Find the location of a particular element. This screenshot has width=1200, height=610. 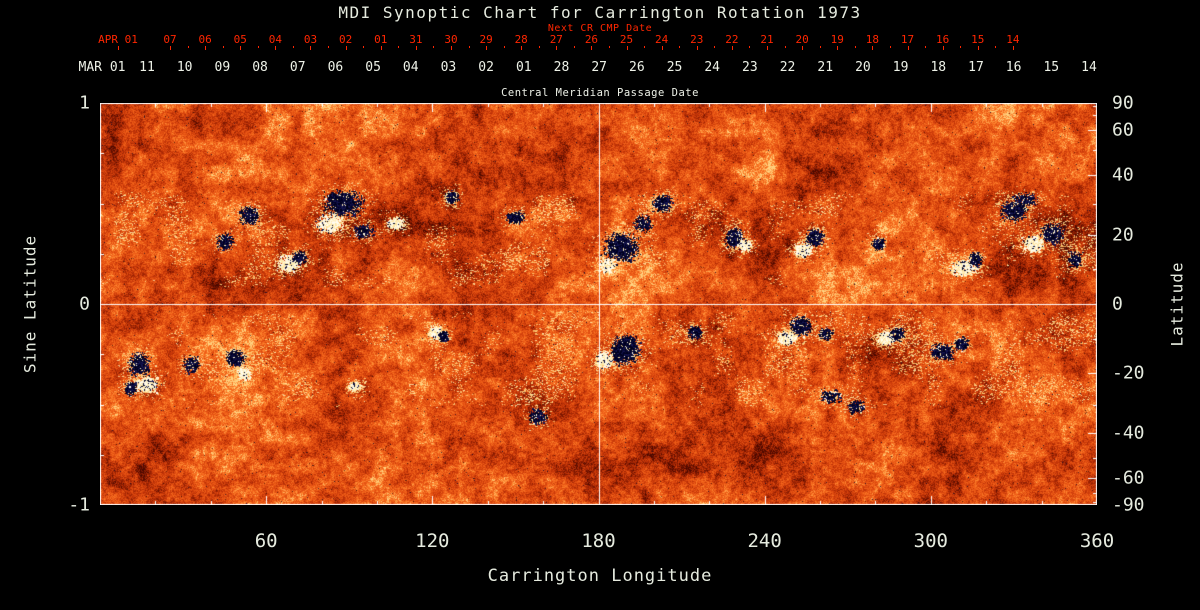

next-cr-cmp-date-label: Next CR CMP Date is located at coordinates (600, 28).